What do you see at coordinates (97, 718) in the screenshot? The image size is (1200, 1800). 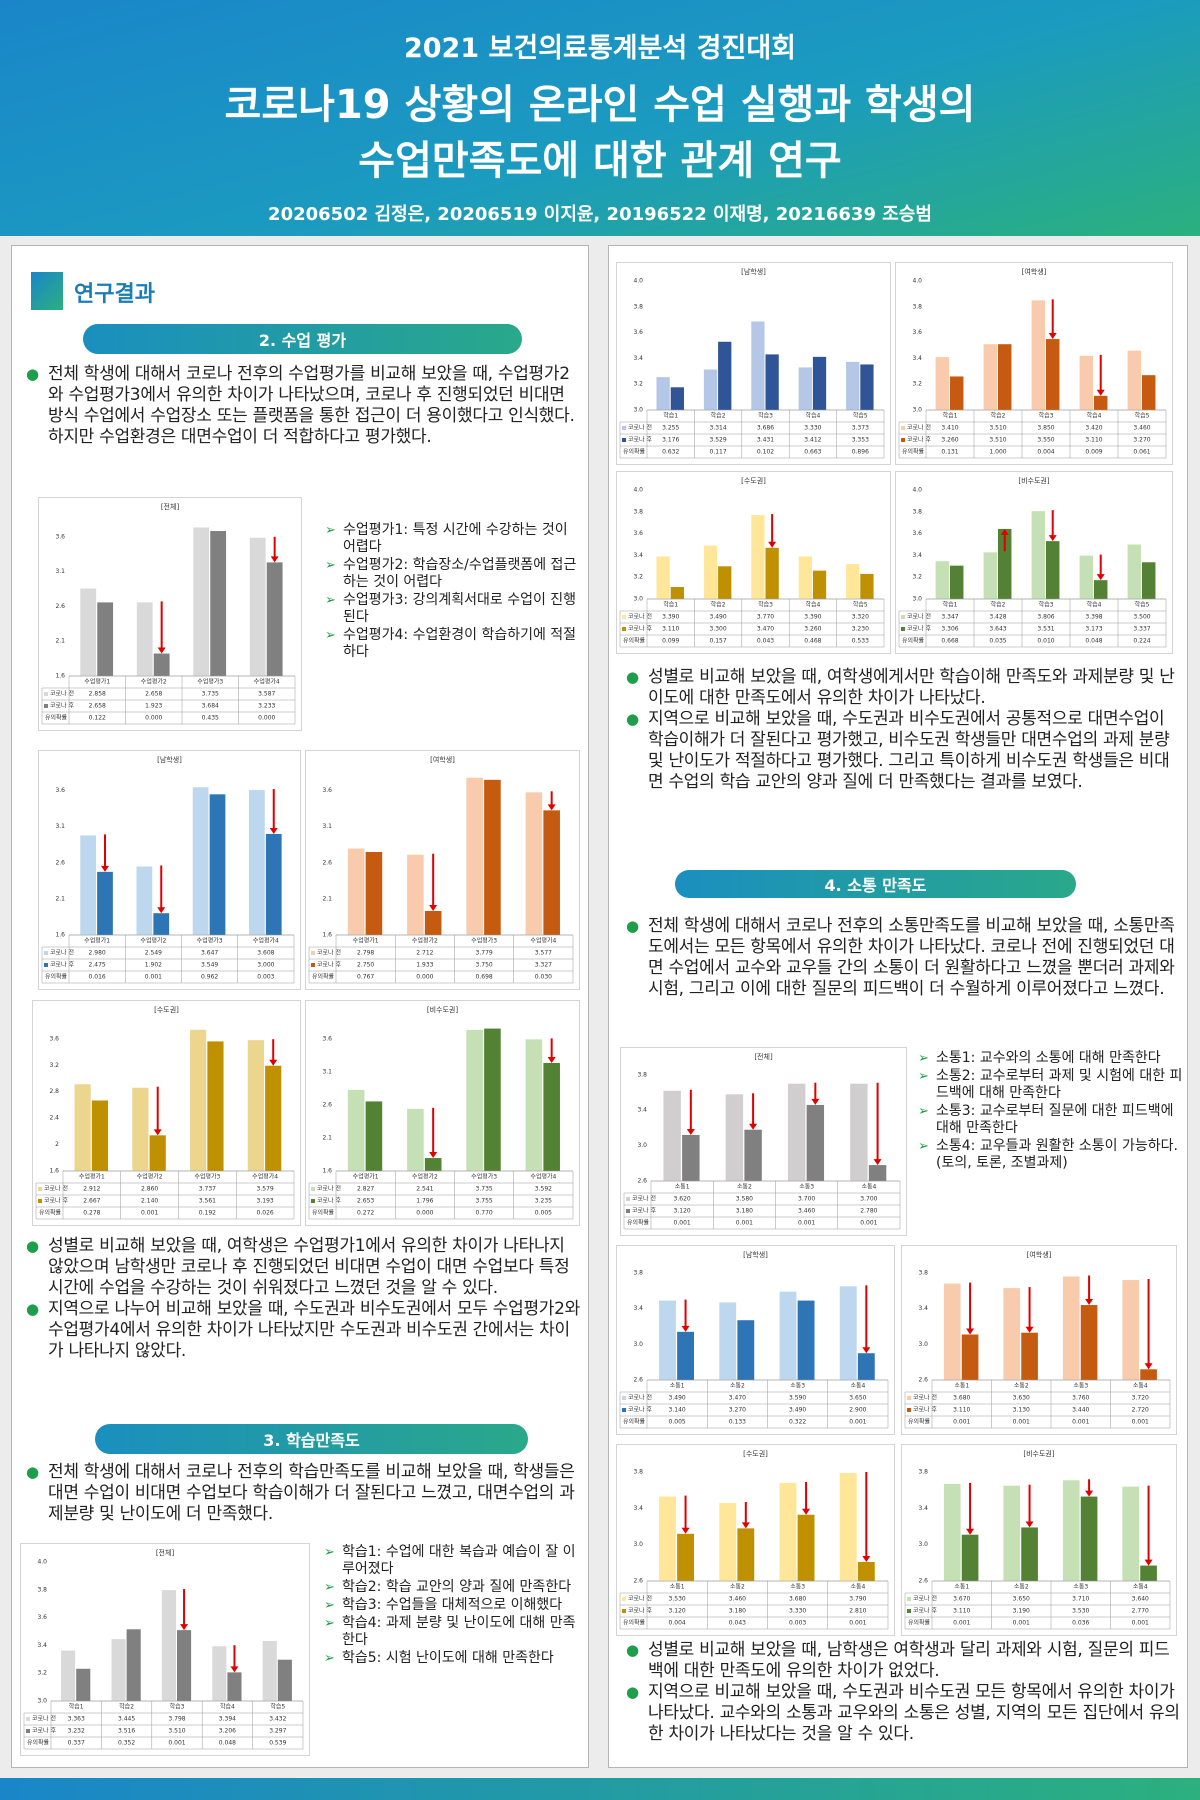 I see `p-value: 0.122` at bounding box center [97, 718].